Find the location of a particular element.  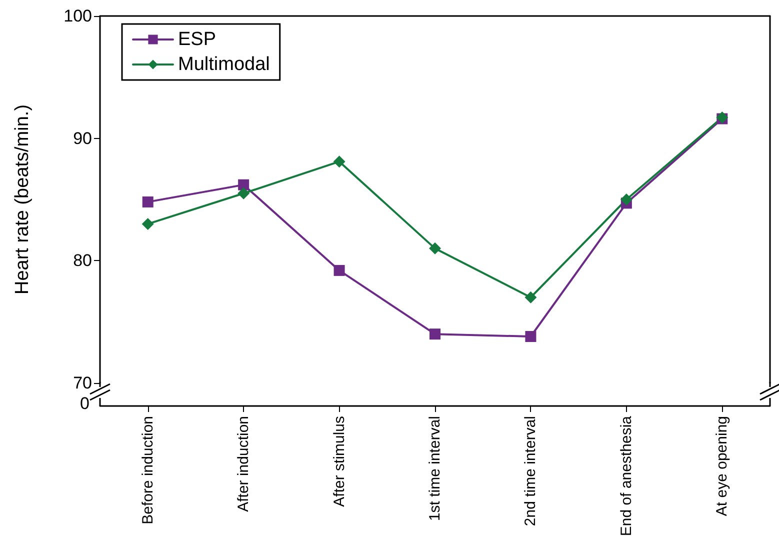

x-tick-label: After stimulus is located at coordinates (339, 461).